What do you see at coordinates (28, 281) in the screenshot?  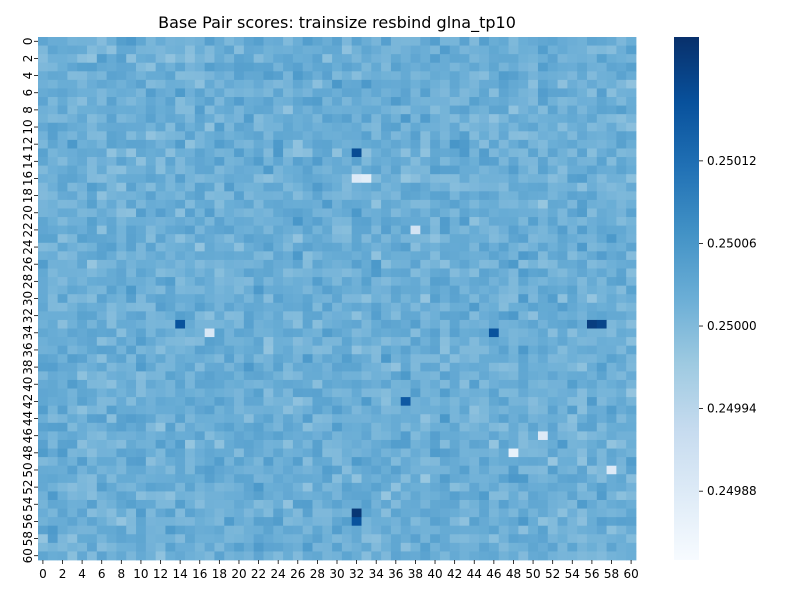 I see `y-tick-label: 28` at bounding box center [28, 281].